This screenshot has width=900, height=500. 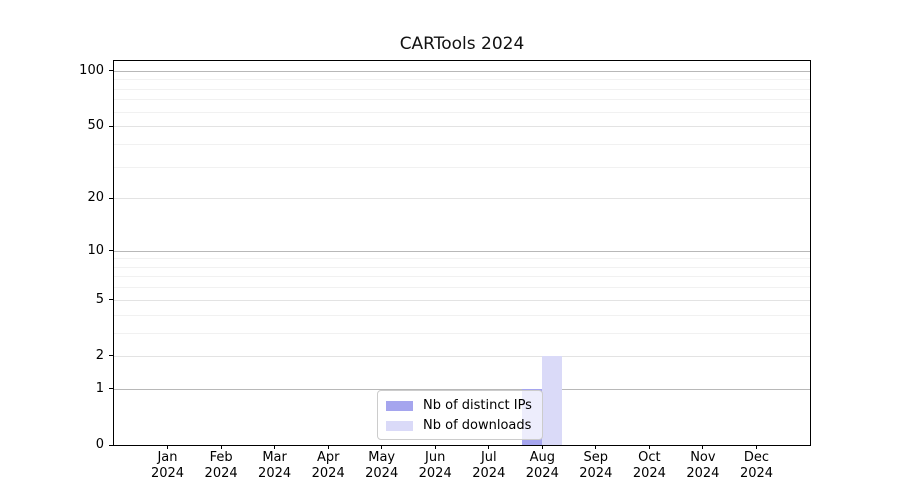 What do you see at coordinates (99, 355) in the screenshot?
I see `y-tick-label: 2` at bounding box center [99, 355].